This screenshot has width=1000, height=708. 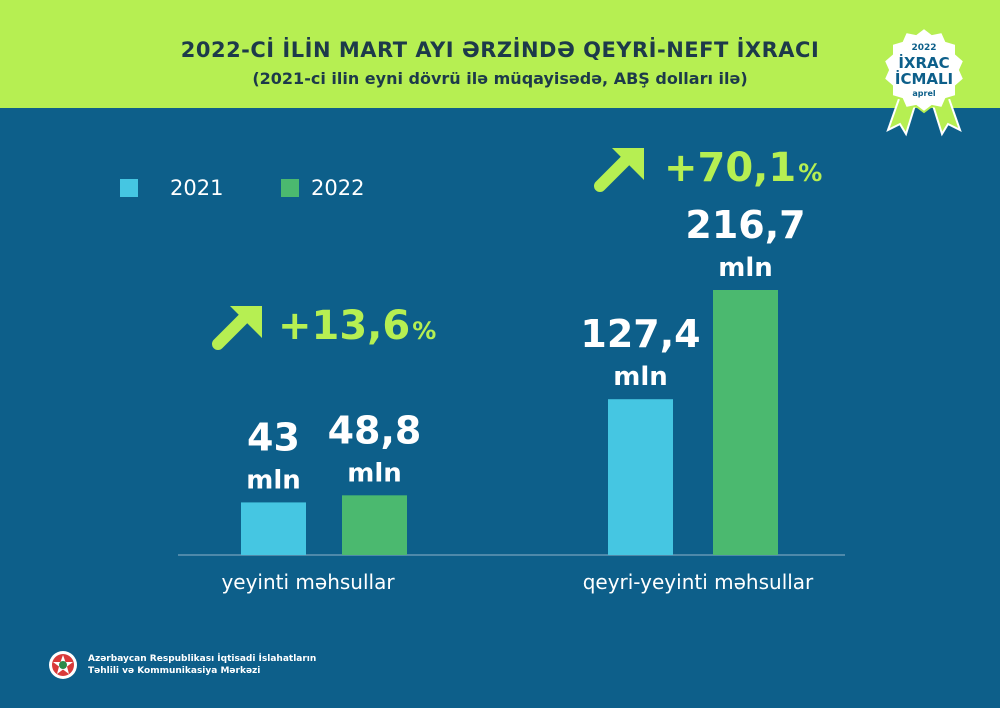 I want to click on data-label-2022-0: 48,8, so click(x=375, y=430).